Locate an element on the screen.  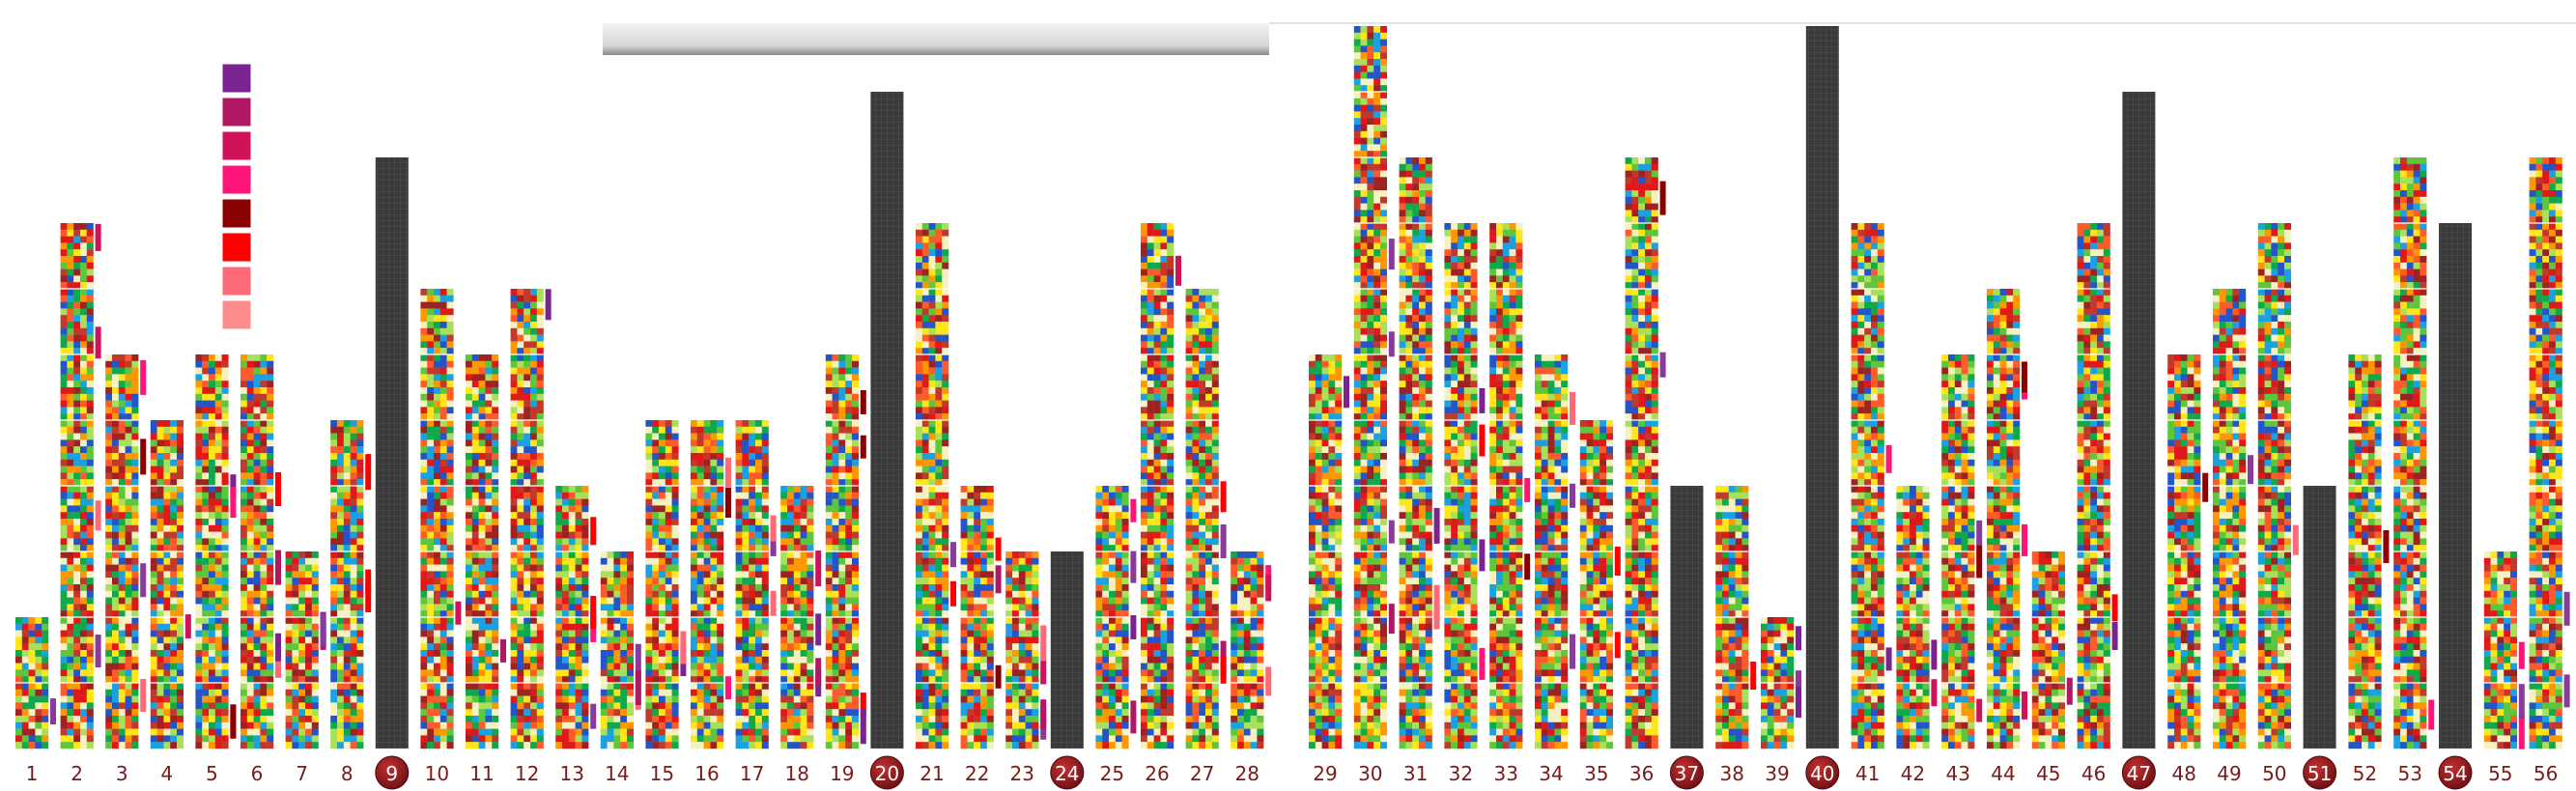
x-tick-label: 54 is located at coordinates (2455, 774).